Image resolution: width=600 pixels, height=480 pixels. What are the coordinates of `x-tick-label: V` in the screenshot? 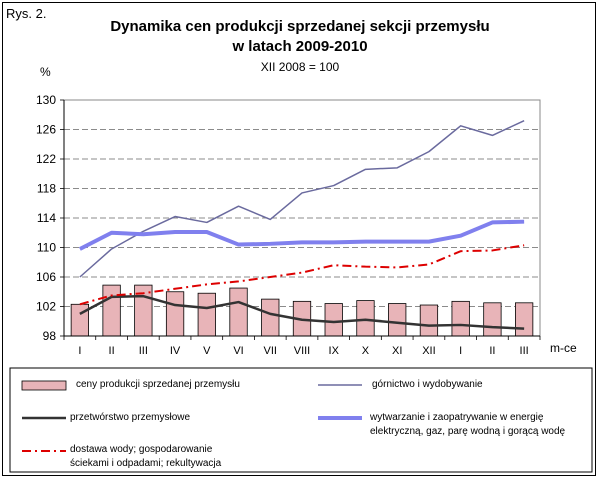 It's located at (207, 351).